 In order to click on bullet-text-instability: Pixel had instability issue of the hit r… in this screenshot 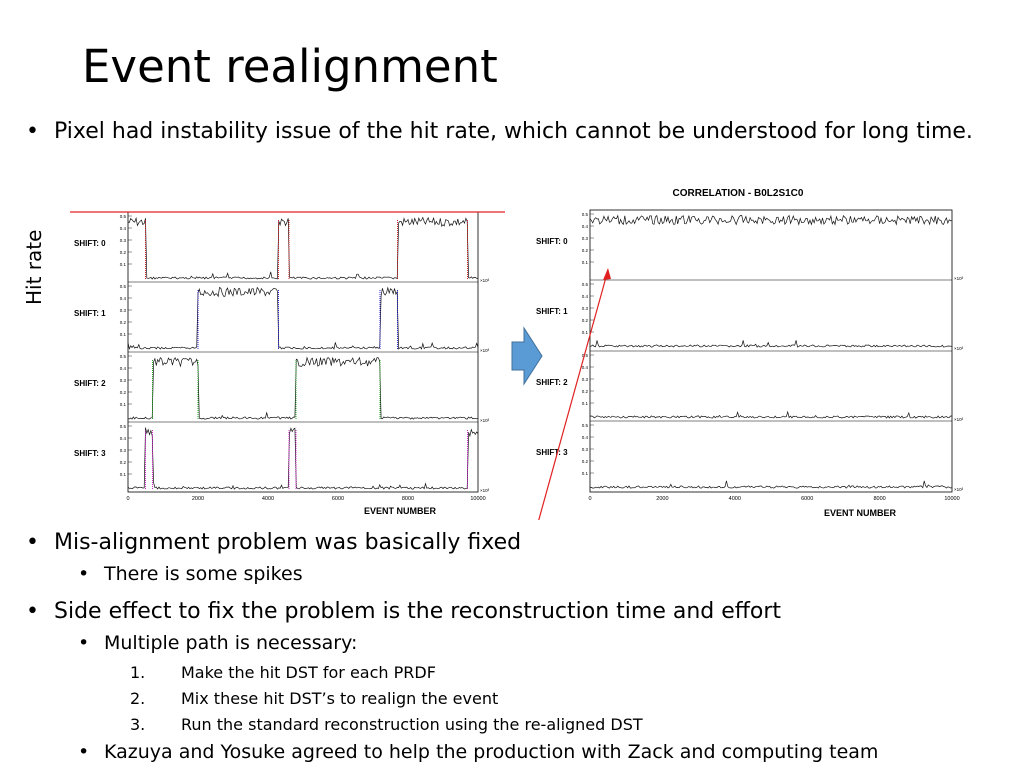, I will do `click(513, 131)`.